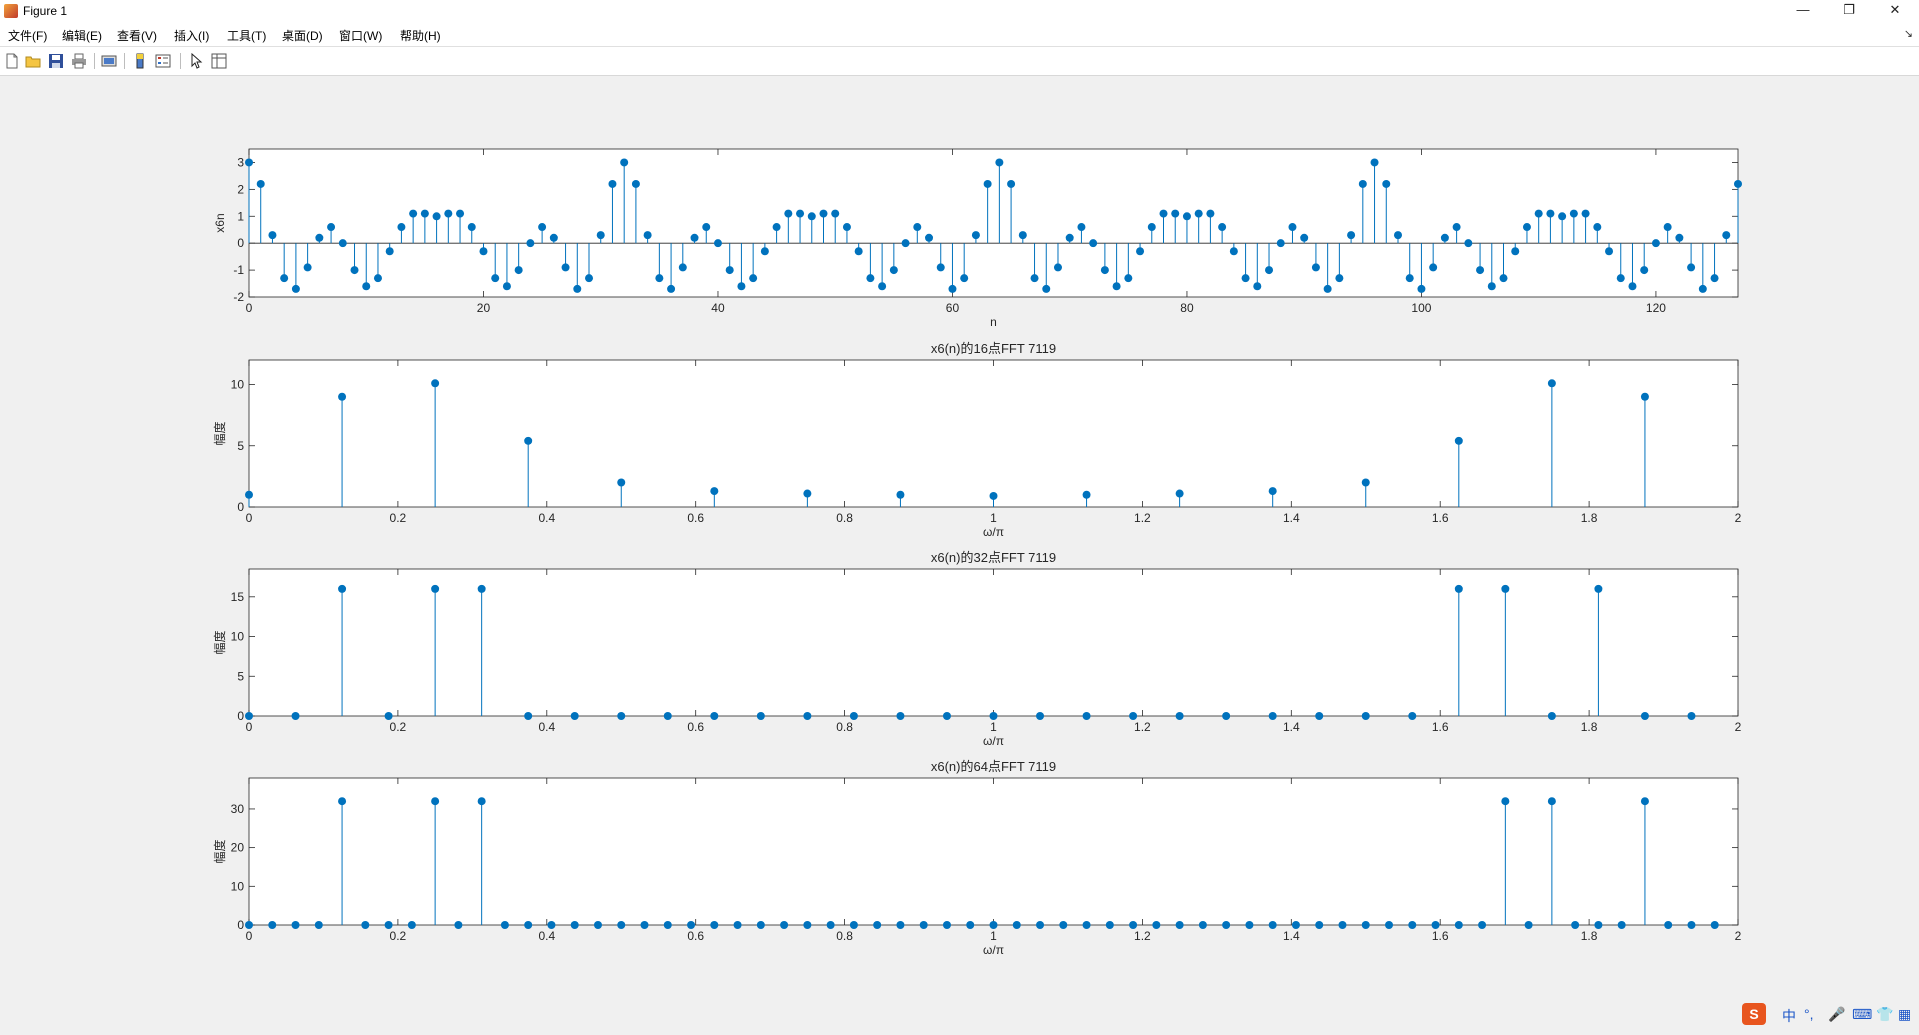 The height and width of the screenshot is (1035, 1919). What do you see at coordinates (1908, 34) in the screenshot?
I see `dock-arrow-icon: ↘` at bounding box center [1908, 34].